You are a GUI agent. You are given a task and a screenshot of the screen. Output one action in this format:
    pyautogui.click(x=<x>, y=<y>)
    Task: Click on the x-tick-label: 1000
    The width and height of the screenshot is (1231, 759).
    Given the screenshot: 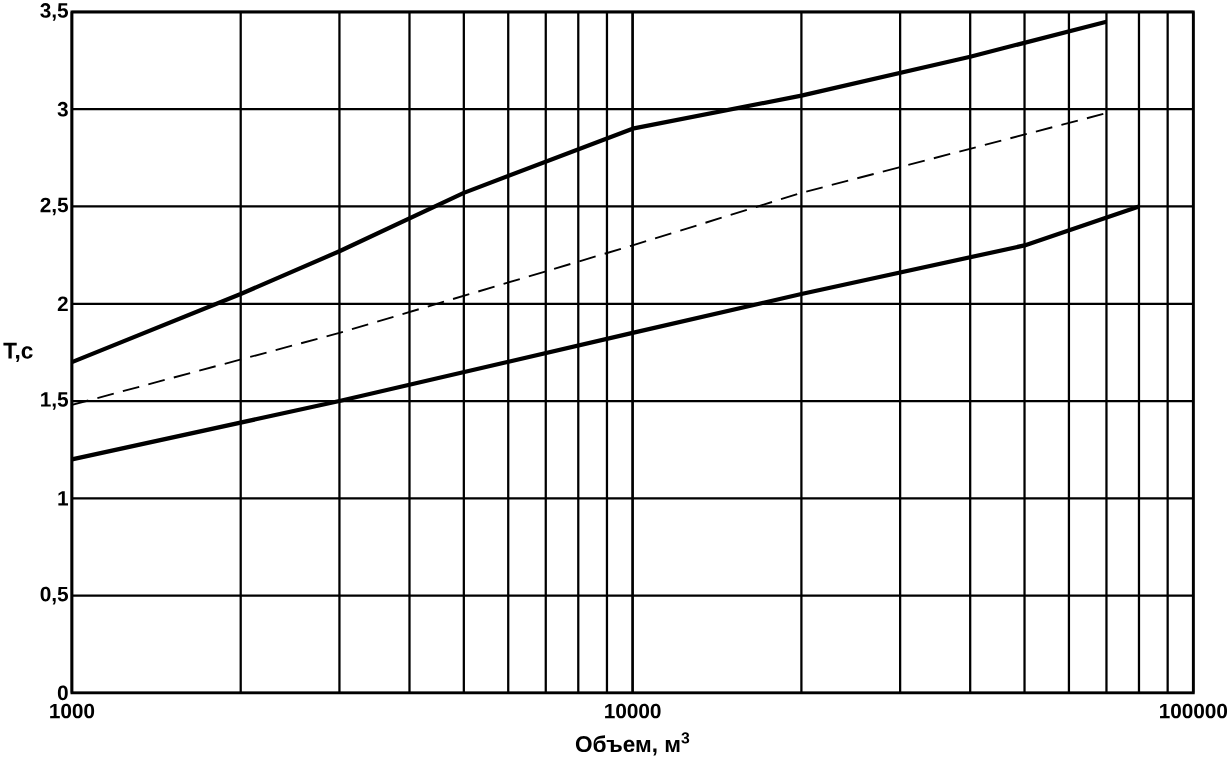 What is the action you would take?
    pyautogui.click(x=72, y=711)
    